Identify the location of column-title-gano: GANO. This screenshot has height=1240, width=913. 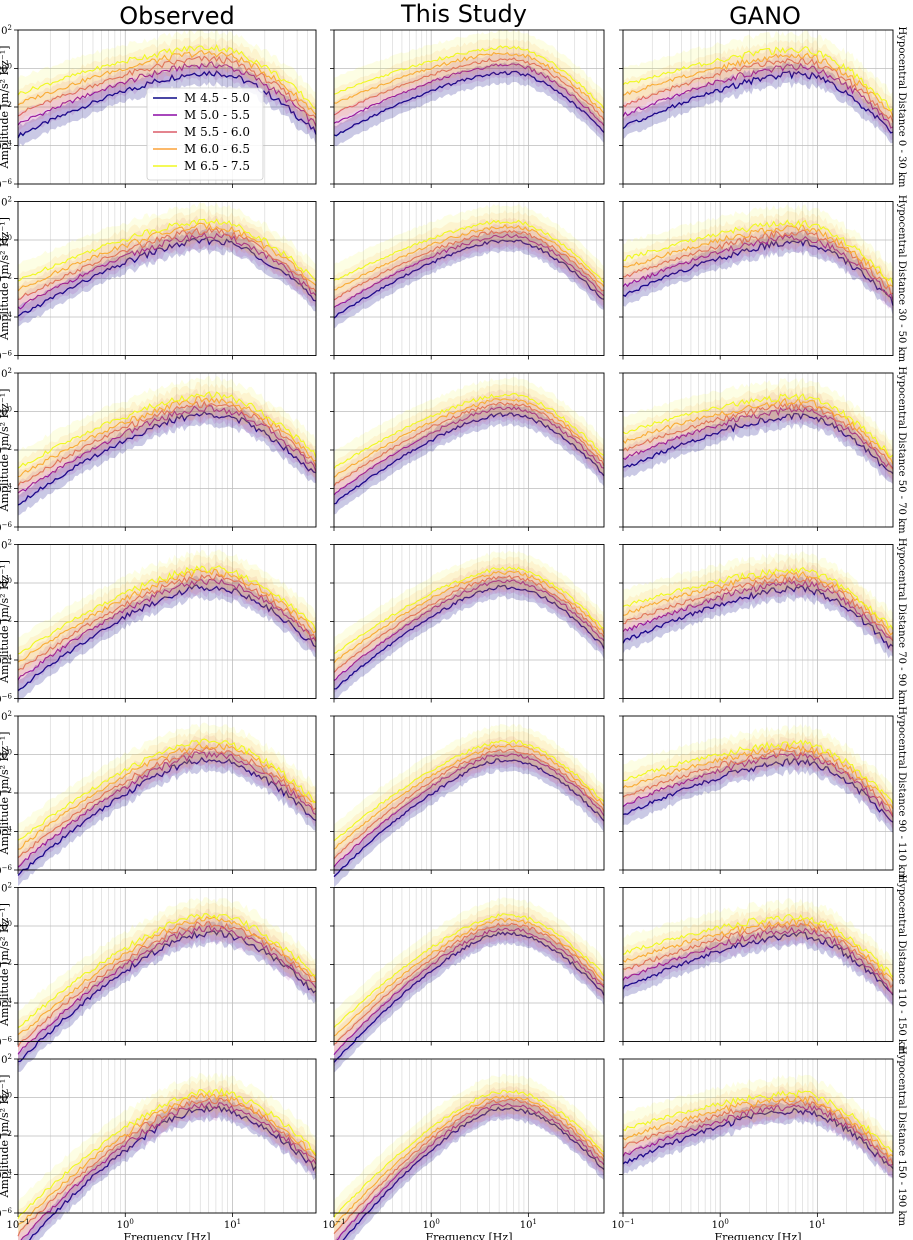
(765, 16).